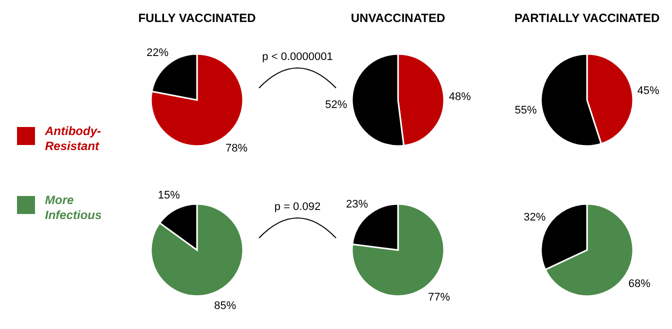  Describe the element at coordinates (197, 250) in the screenshot. I see `pie-slice` at that location.